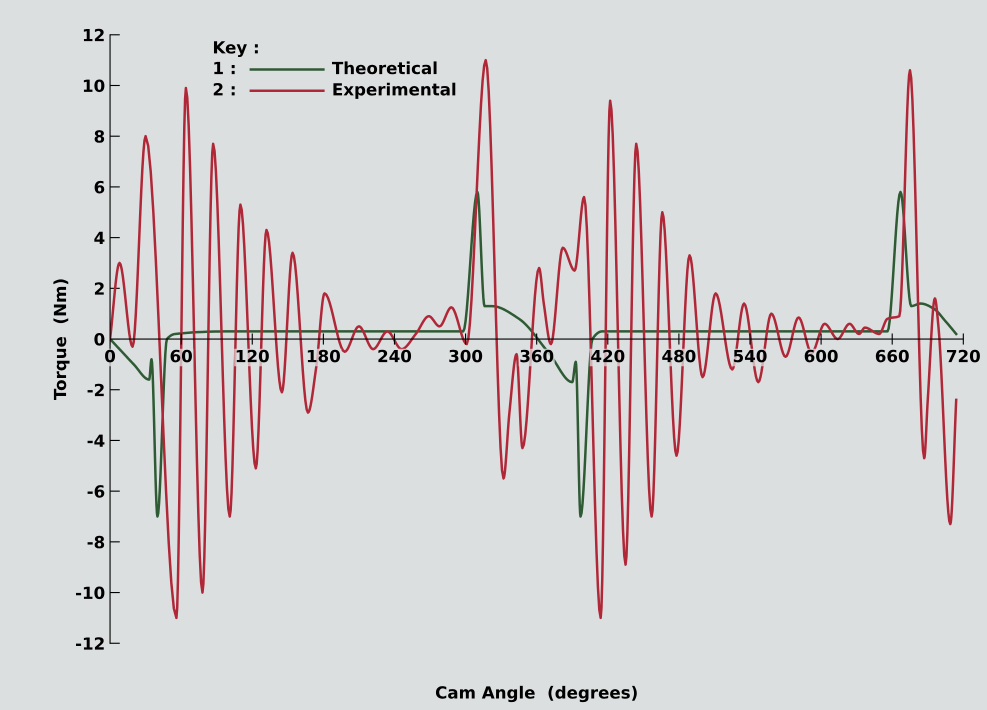  What do you see at coordinates (607, 356) in the screenshot?
I see `x-tick-label: 420` at bounding box center [607, 356].